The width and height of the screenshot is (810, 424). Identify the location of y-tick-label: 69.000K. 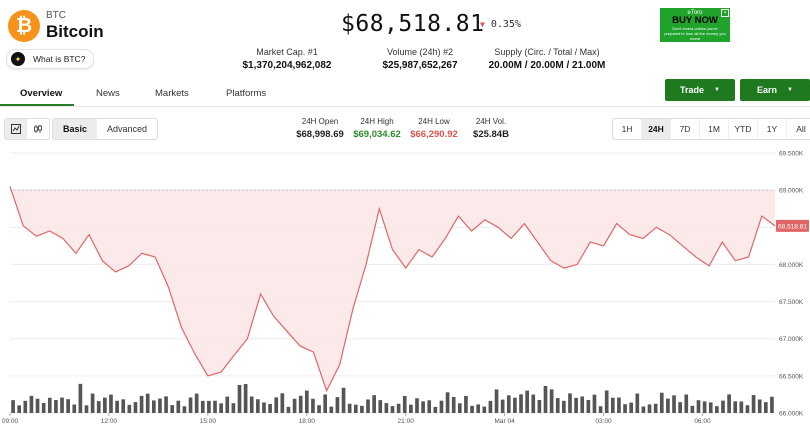
(791, 191).